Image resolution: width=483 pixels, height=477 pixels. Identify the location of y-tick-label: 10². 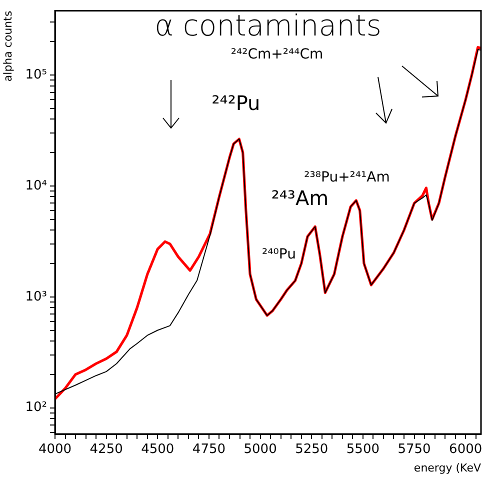
(36, 408).